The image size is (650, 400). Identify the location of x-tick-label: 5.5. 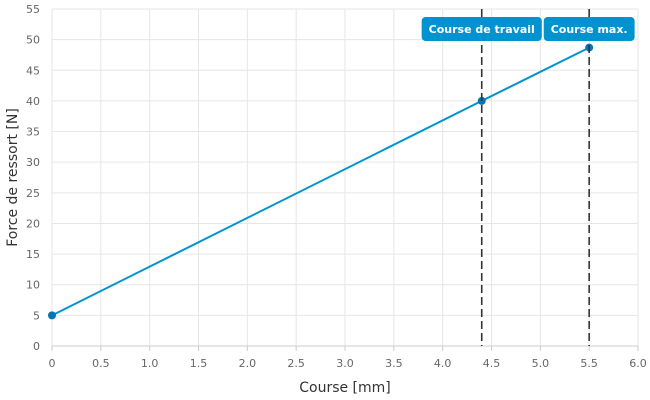
(589, 363).